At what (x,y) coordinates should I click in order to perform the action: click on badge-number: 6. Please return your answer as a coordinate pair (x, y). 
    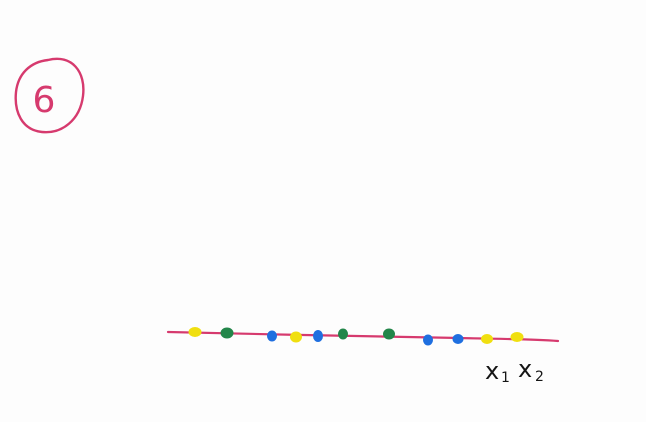
    Looking at the image, I should click on (44, 100).